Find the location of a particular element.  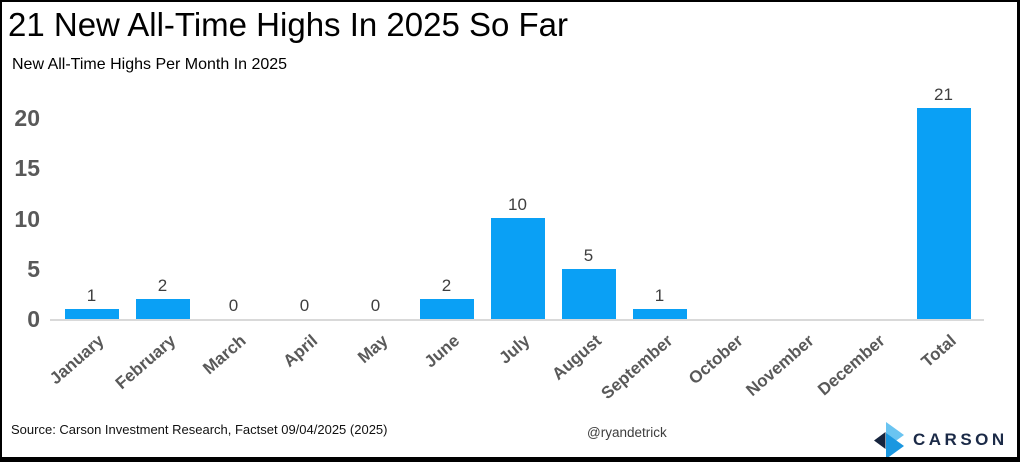

value-label-september: 1 is located at coordinates (659, 295).